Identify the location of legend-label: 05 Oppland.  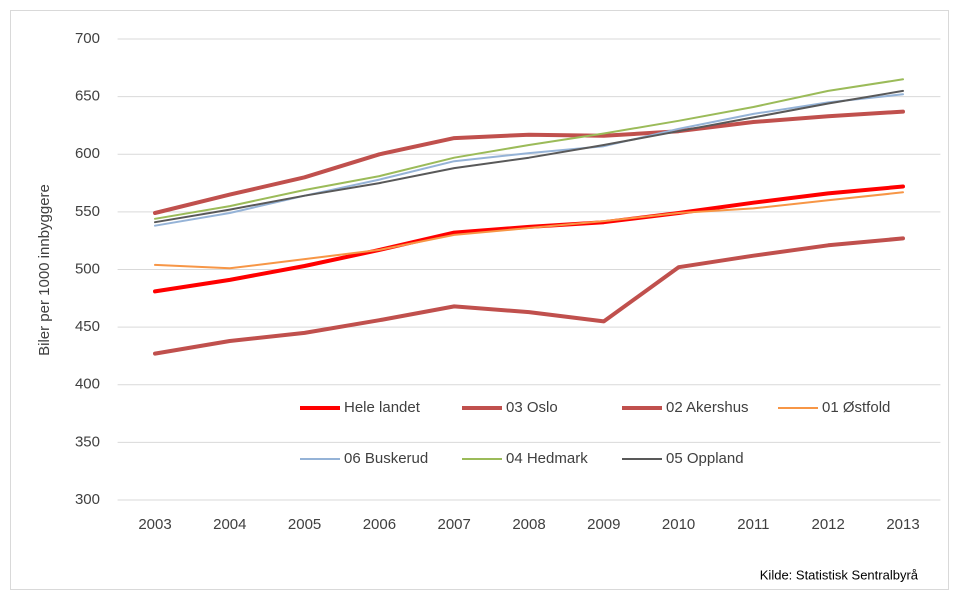
(705, 458).